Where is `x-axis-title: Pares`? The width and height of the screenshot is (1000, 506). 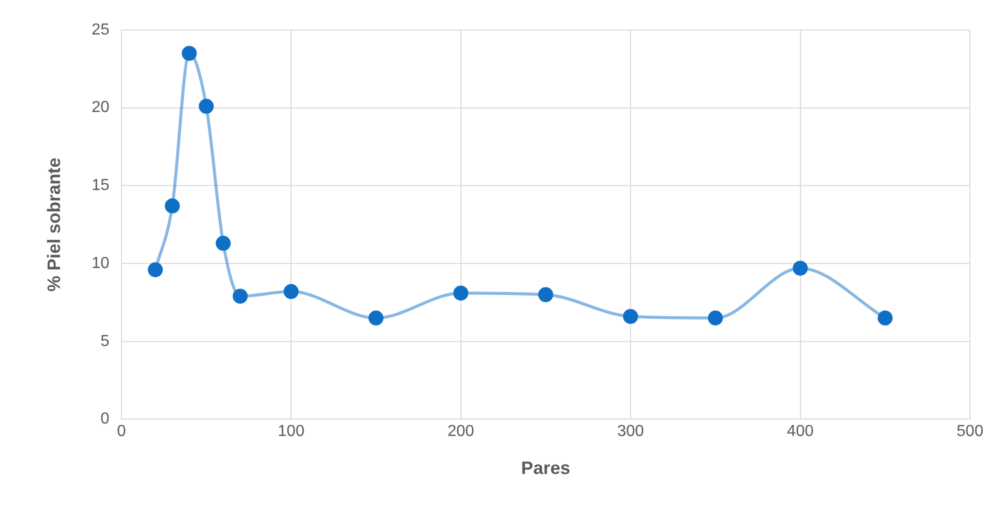
x-axis-title: Pares is located at coordinates (545, 468).